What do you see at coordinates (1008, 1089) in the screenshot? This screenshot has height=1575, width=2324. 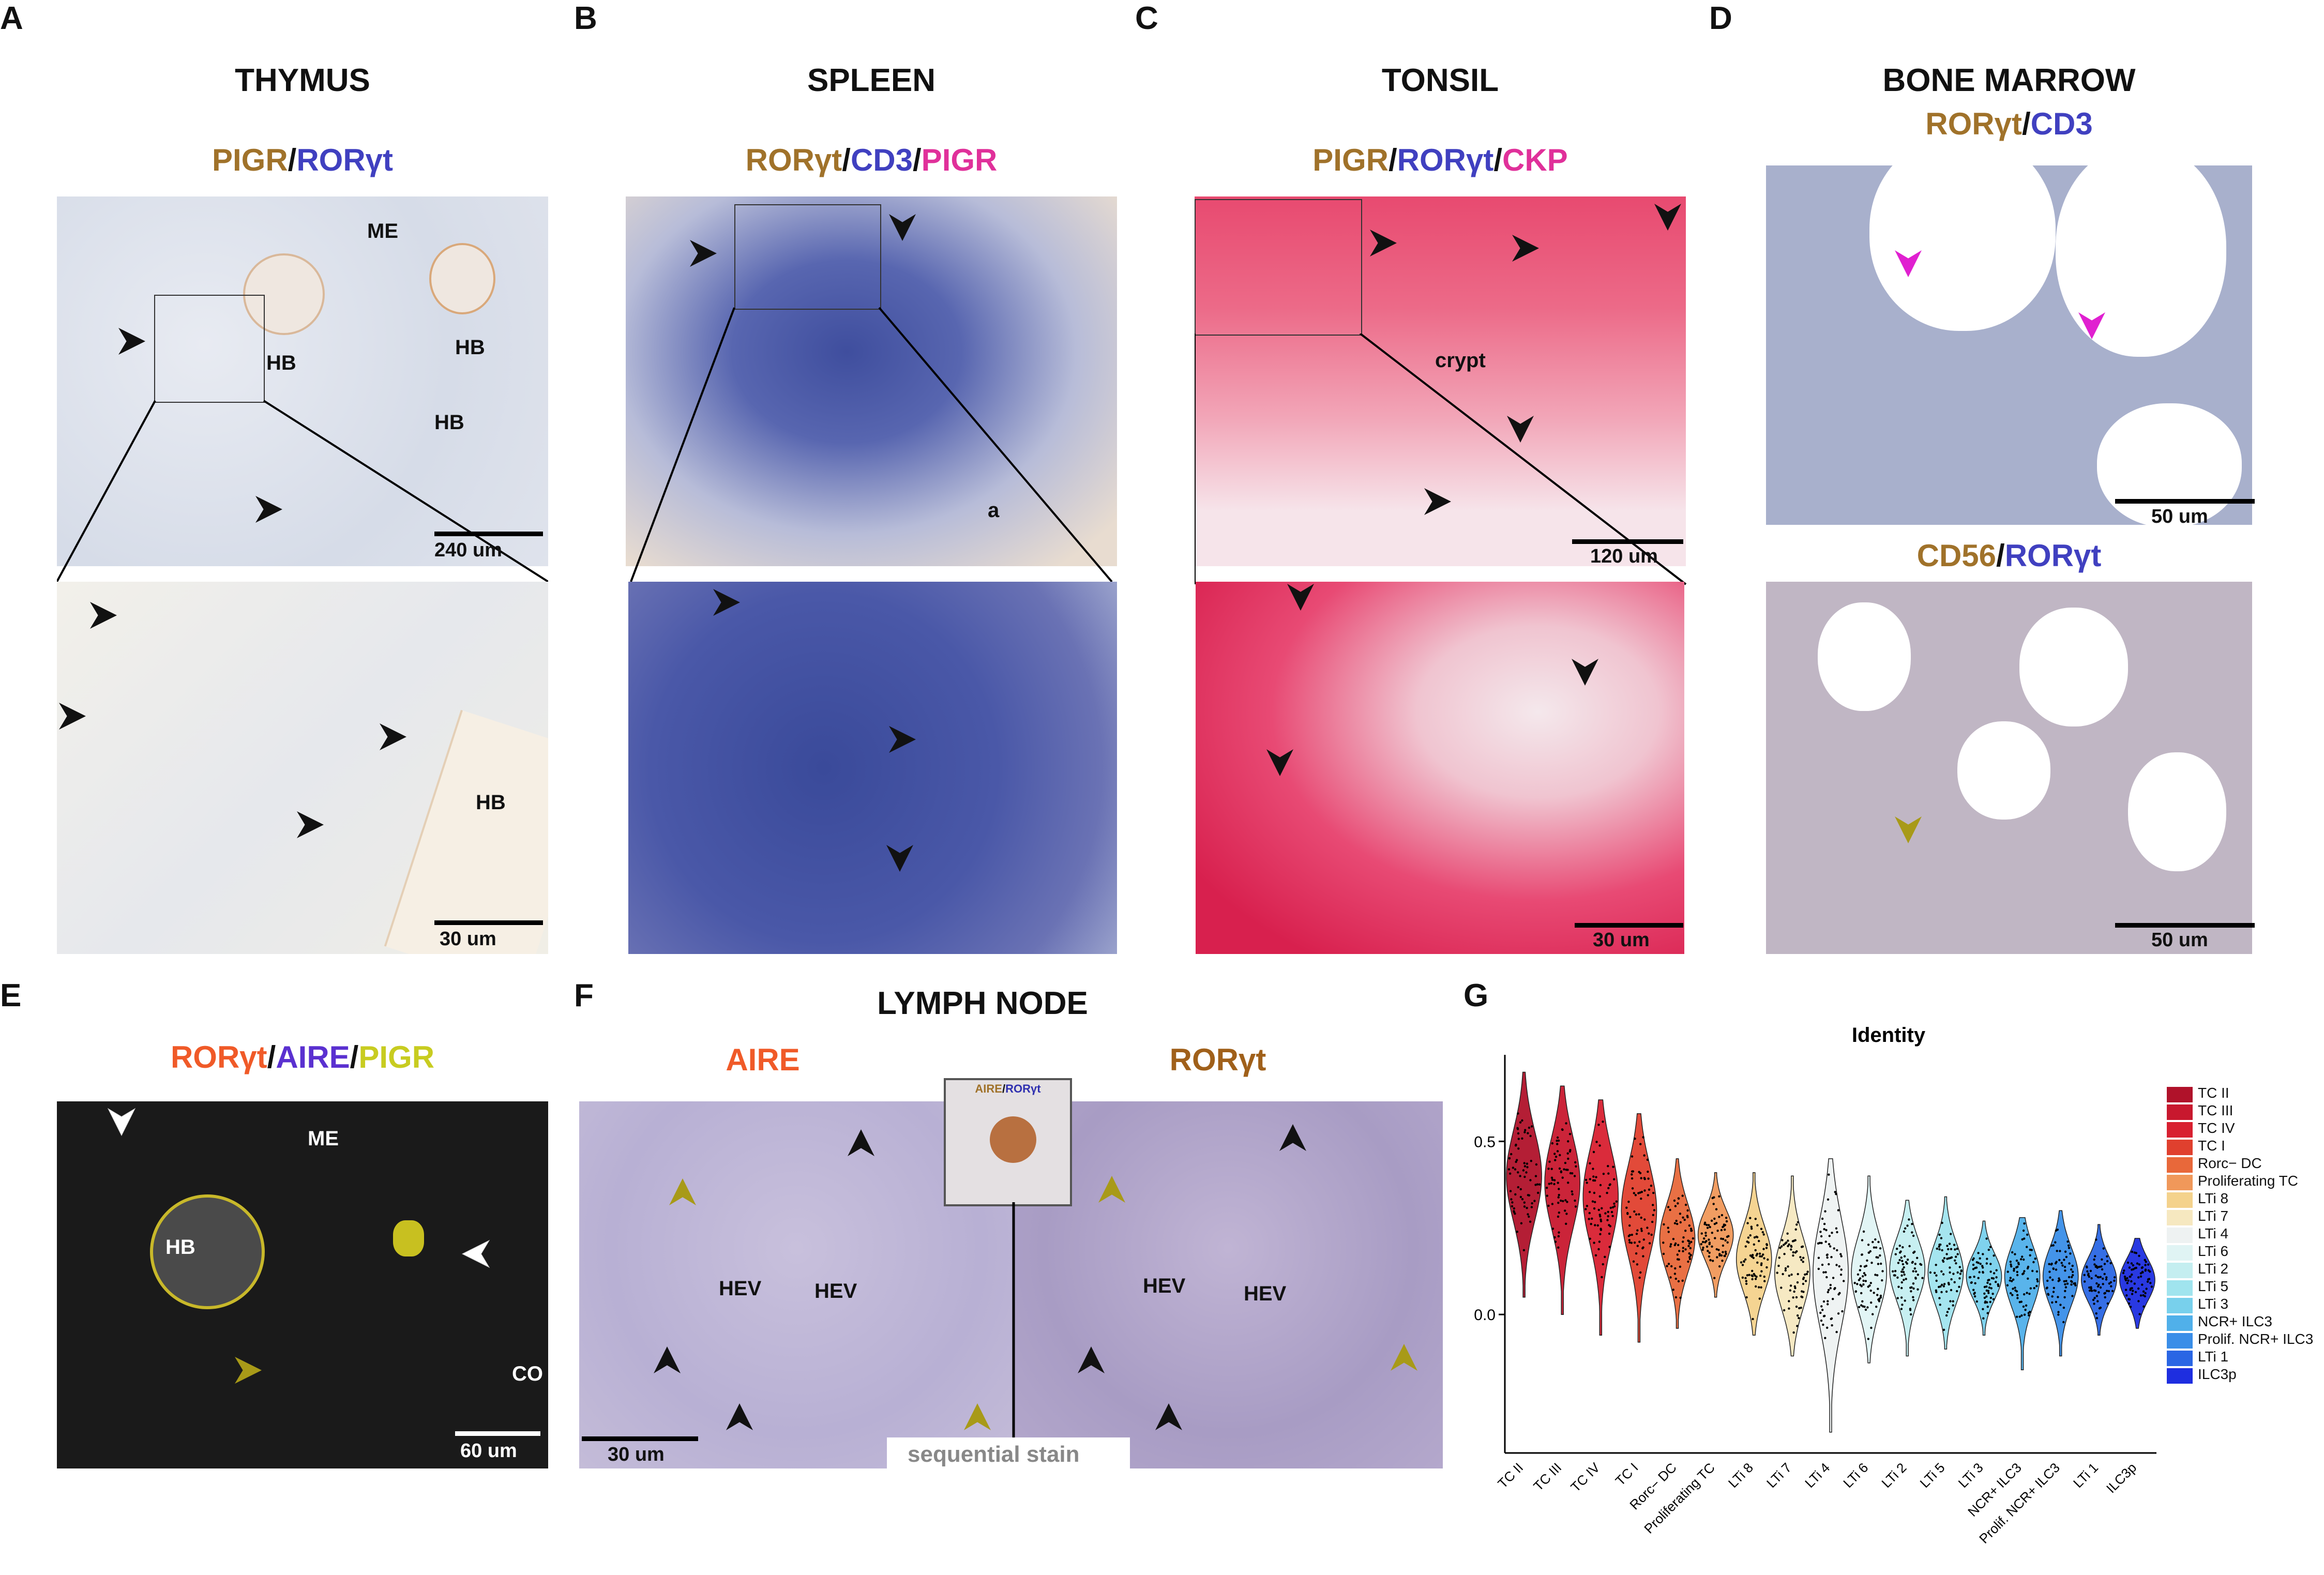 I see `stain-label-f-inset: AIRE/RORγt` at bounding box center [1008, 1089].